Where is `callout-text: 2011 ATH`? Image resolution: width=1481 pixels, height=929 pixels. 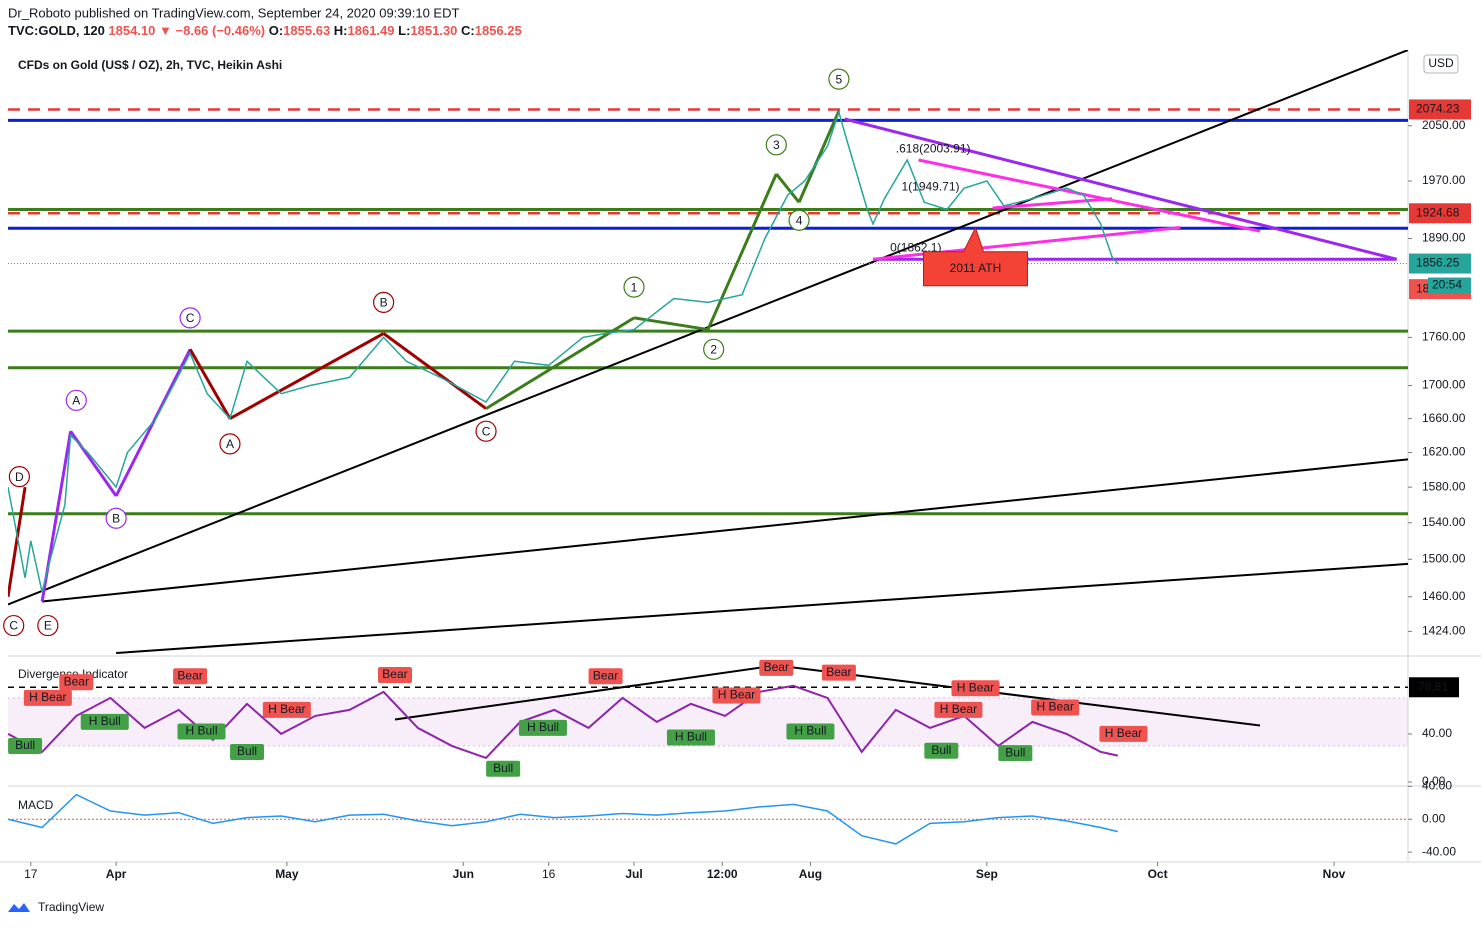 callout-text: 2011 ATH is located at coordinates (976, 268).